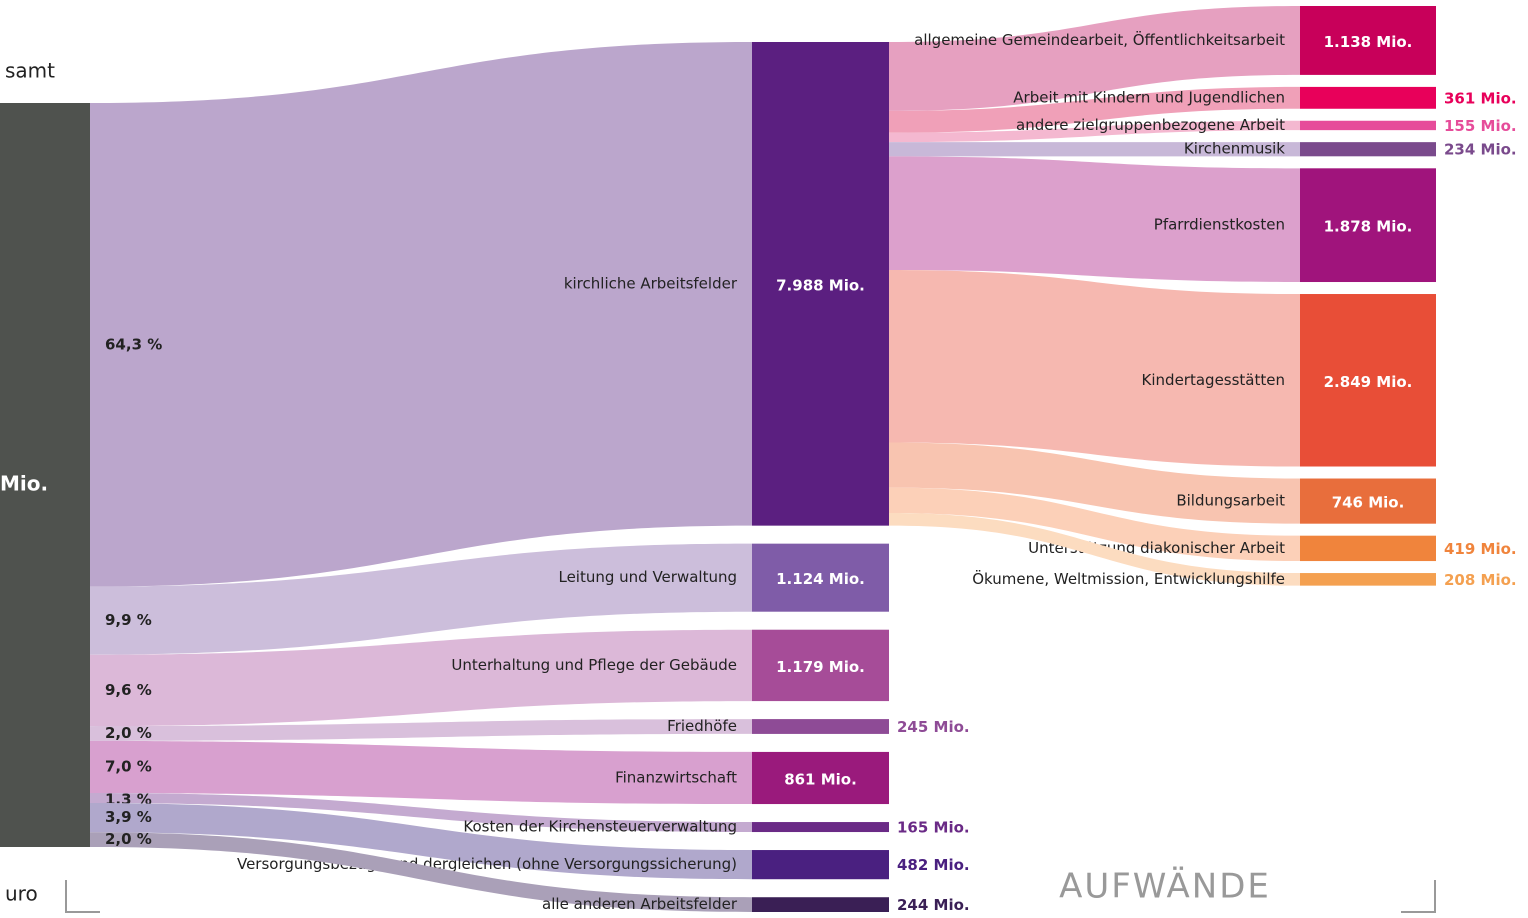 This screenshot has height=918, width=1528. Describe the element at coordinates (1128, 578) in the screenshot. I see `flow-label: Ökumene, Weltmission, Entwicklungshilfe` at that location.